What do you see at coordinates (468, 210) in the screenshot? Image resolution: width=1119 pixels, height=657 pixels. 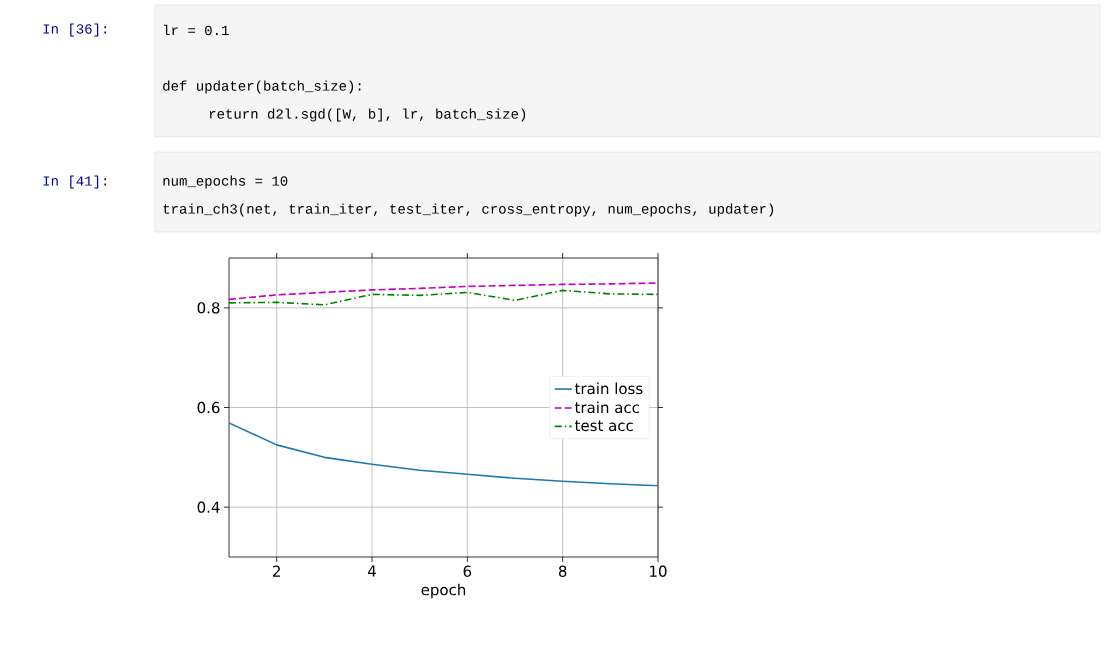 I see `text: train_ch3(net, train_iter, test_iter, cross_entropy, num_epochs, updater)` at bounding box center [468, 210].